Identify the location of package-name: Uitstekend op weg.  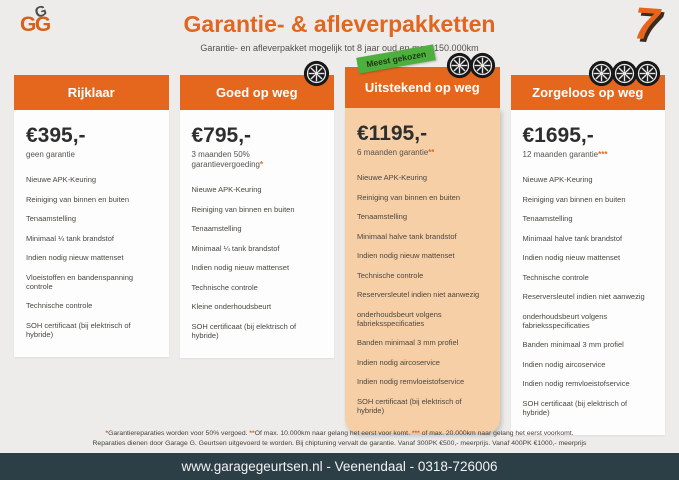
(422, 87).